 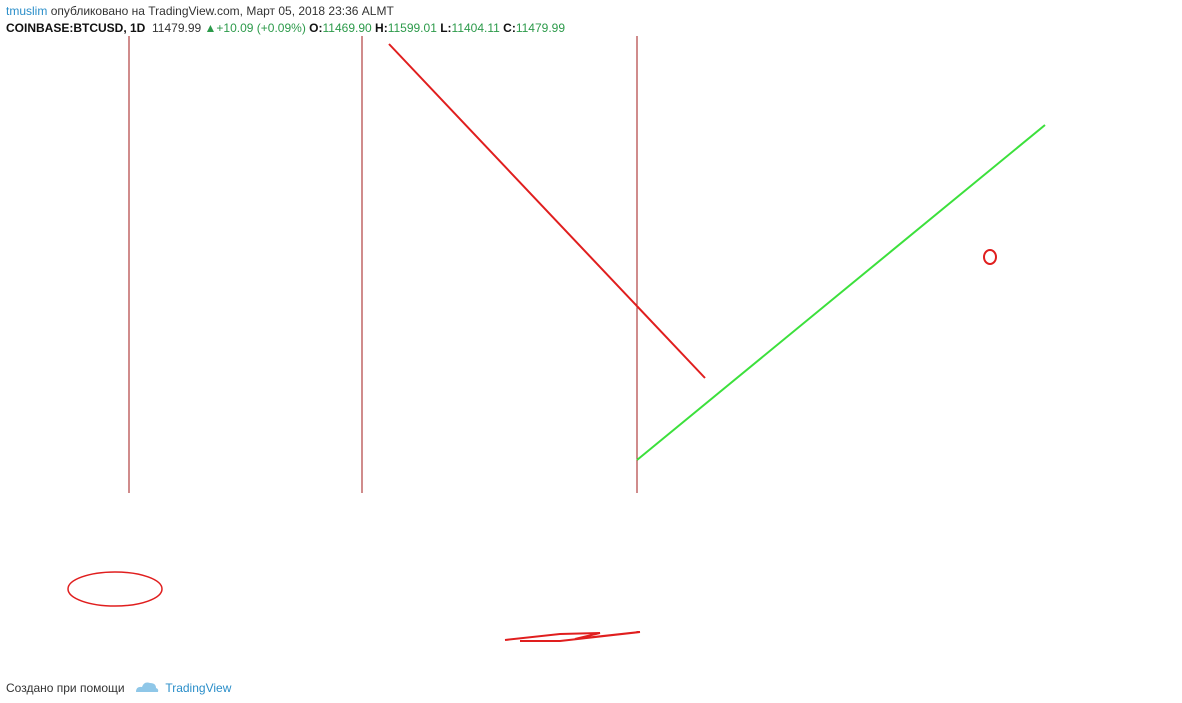 What do you see at coordinates (381, 28) in the screenshot?
I see `h-label: H:` at bounding box center [381, 28].